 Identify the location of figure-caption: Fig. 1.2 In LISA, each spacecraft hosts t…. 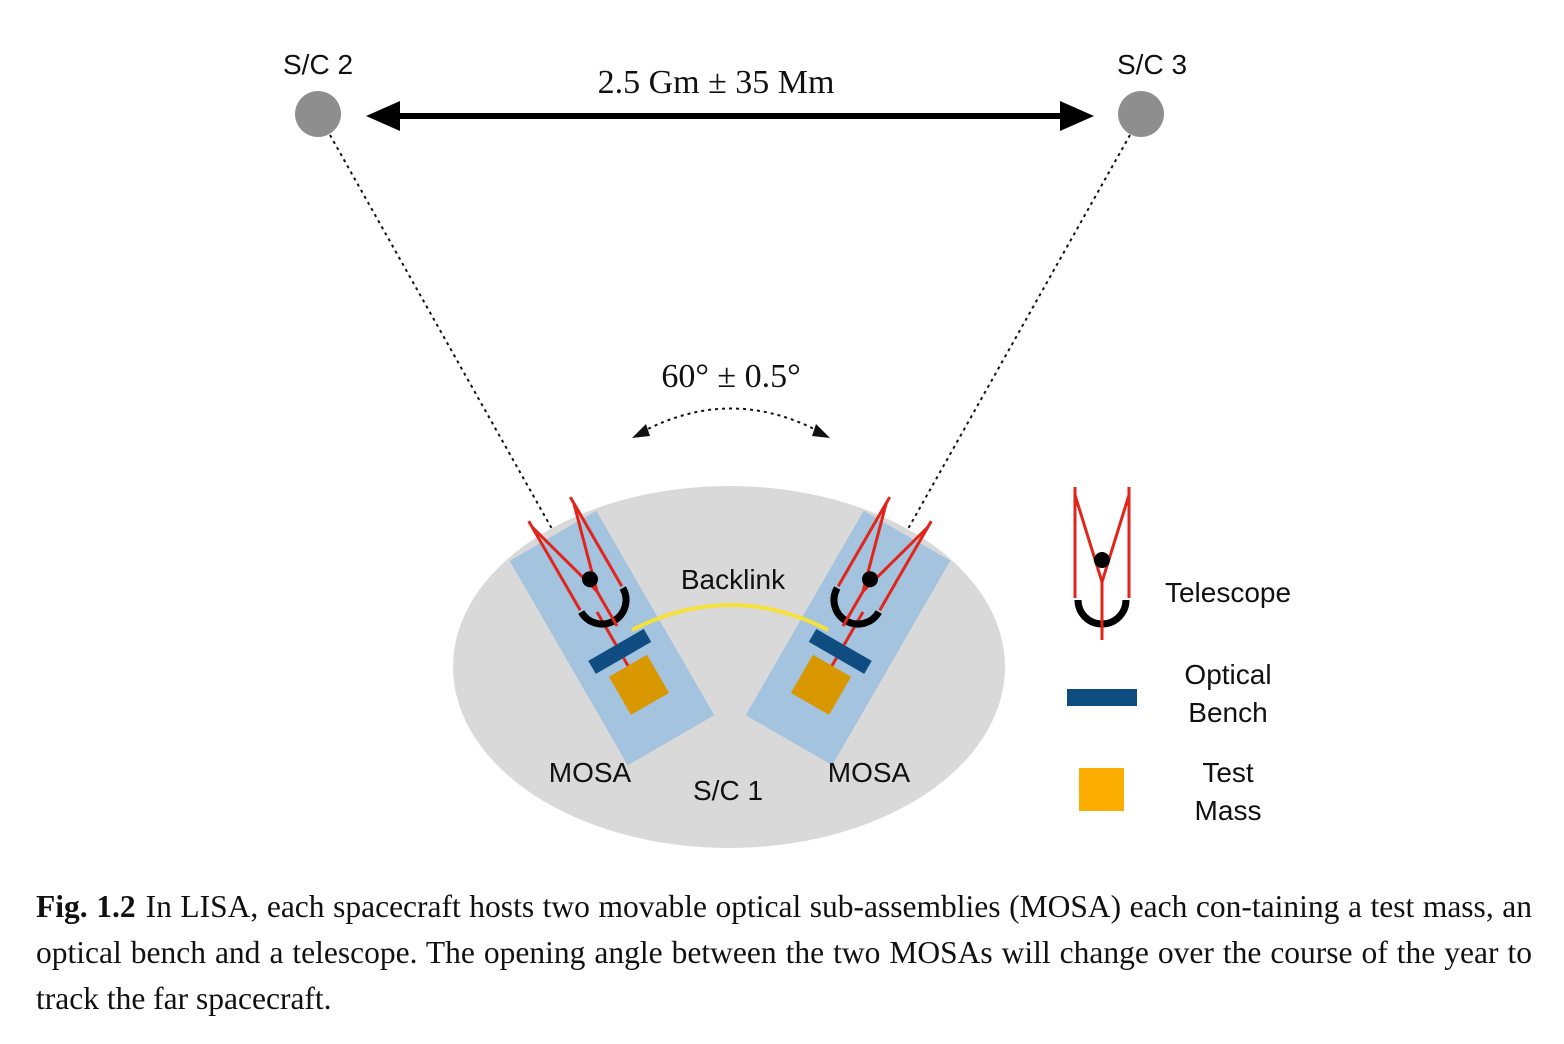
(784, 953).